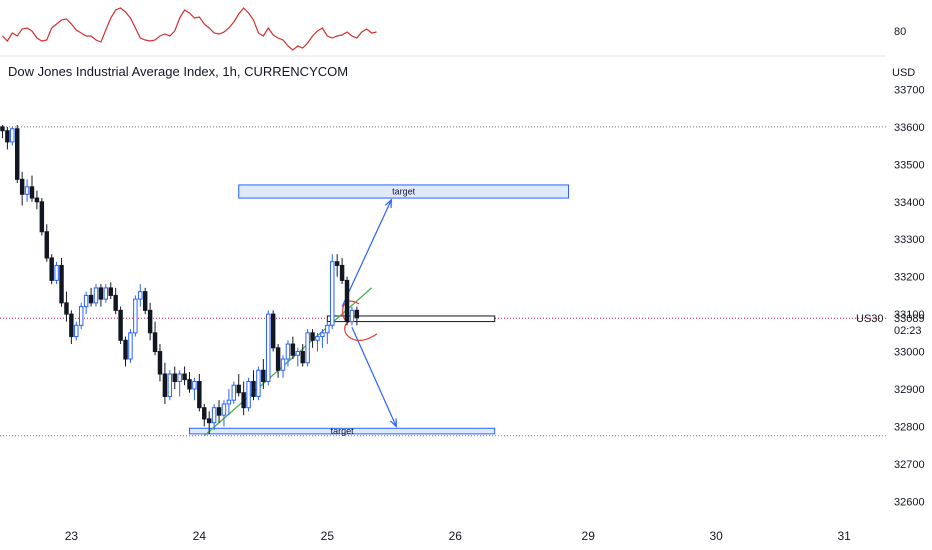 This screenshot has height=550, width=932. Describe the element at coordinates (903, 73) in the screenshot. I see `currency-label: USD` at that location.